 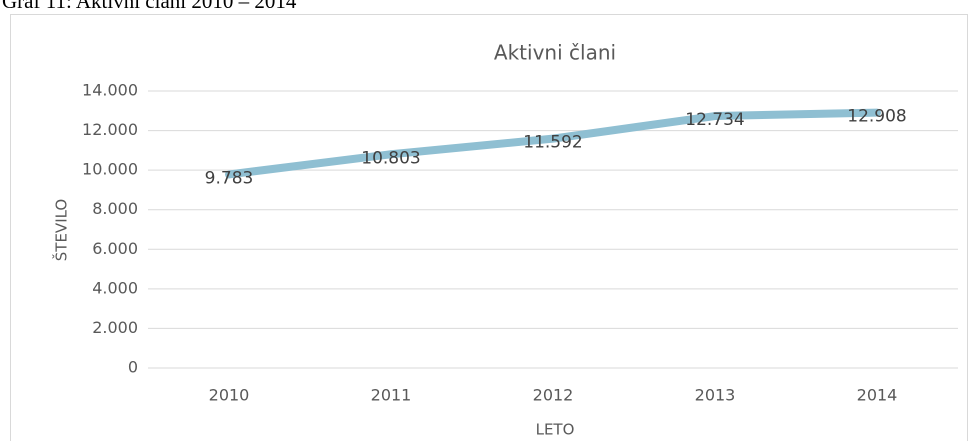 I want to click on y-tick-label: 8.000, so click(x=115, y=208).